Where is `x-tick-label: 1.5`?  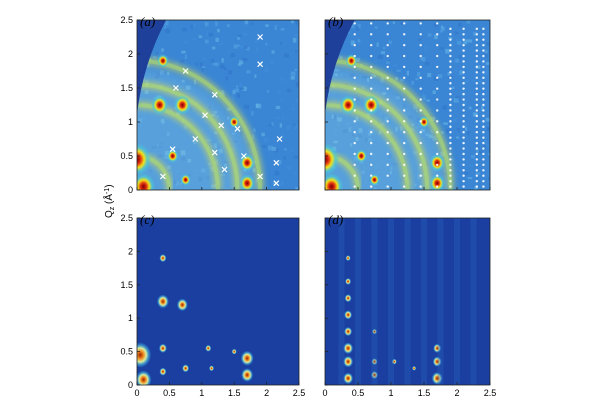 x-tick-label: 1.5 is located at coordinates (234, 393).